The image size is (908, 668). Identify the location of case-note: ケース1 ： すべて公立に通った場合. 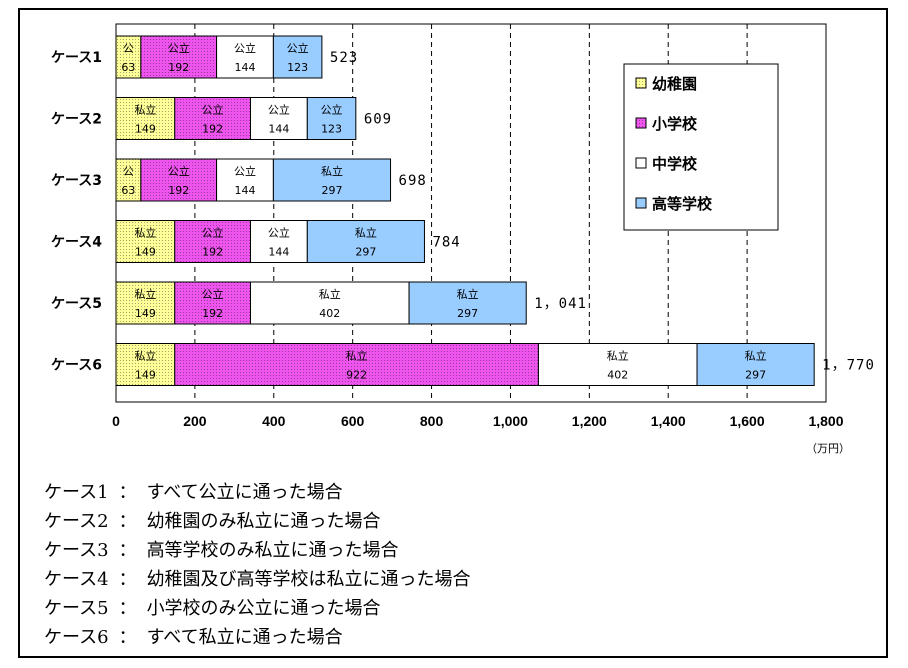
(257, 492).